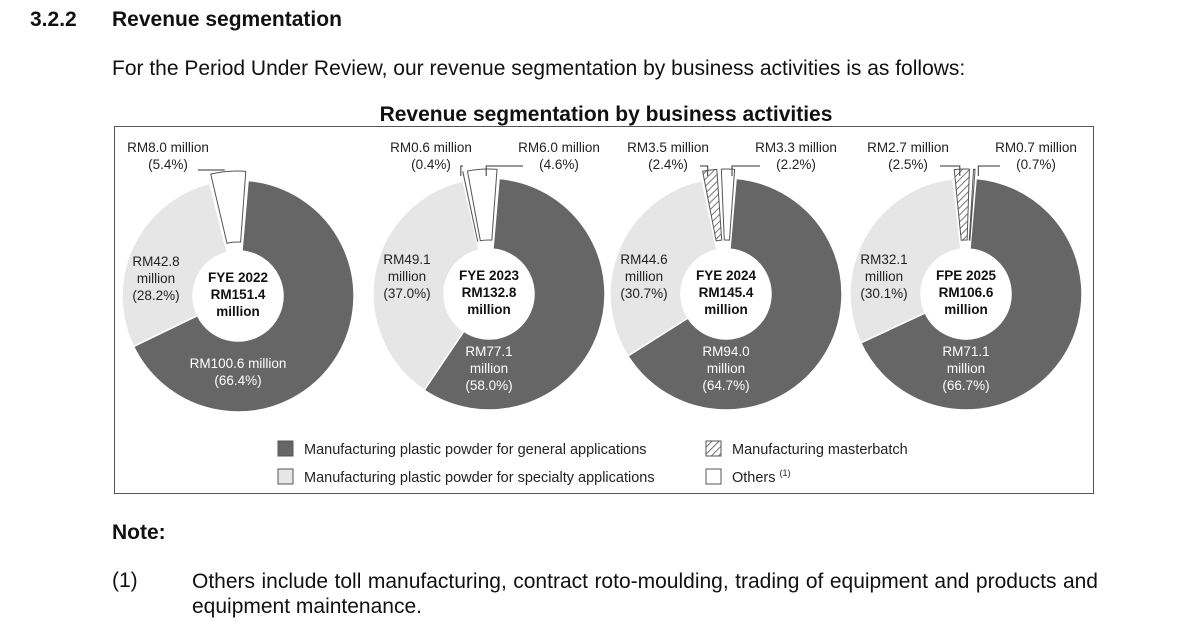  Describe the element at coordinates (726, 292) in the screenshot. I see `donut-centre-label: FYE 2024 RM145.4 million` at that location.